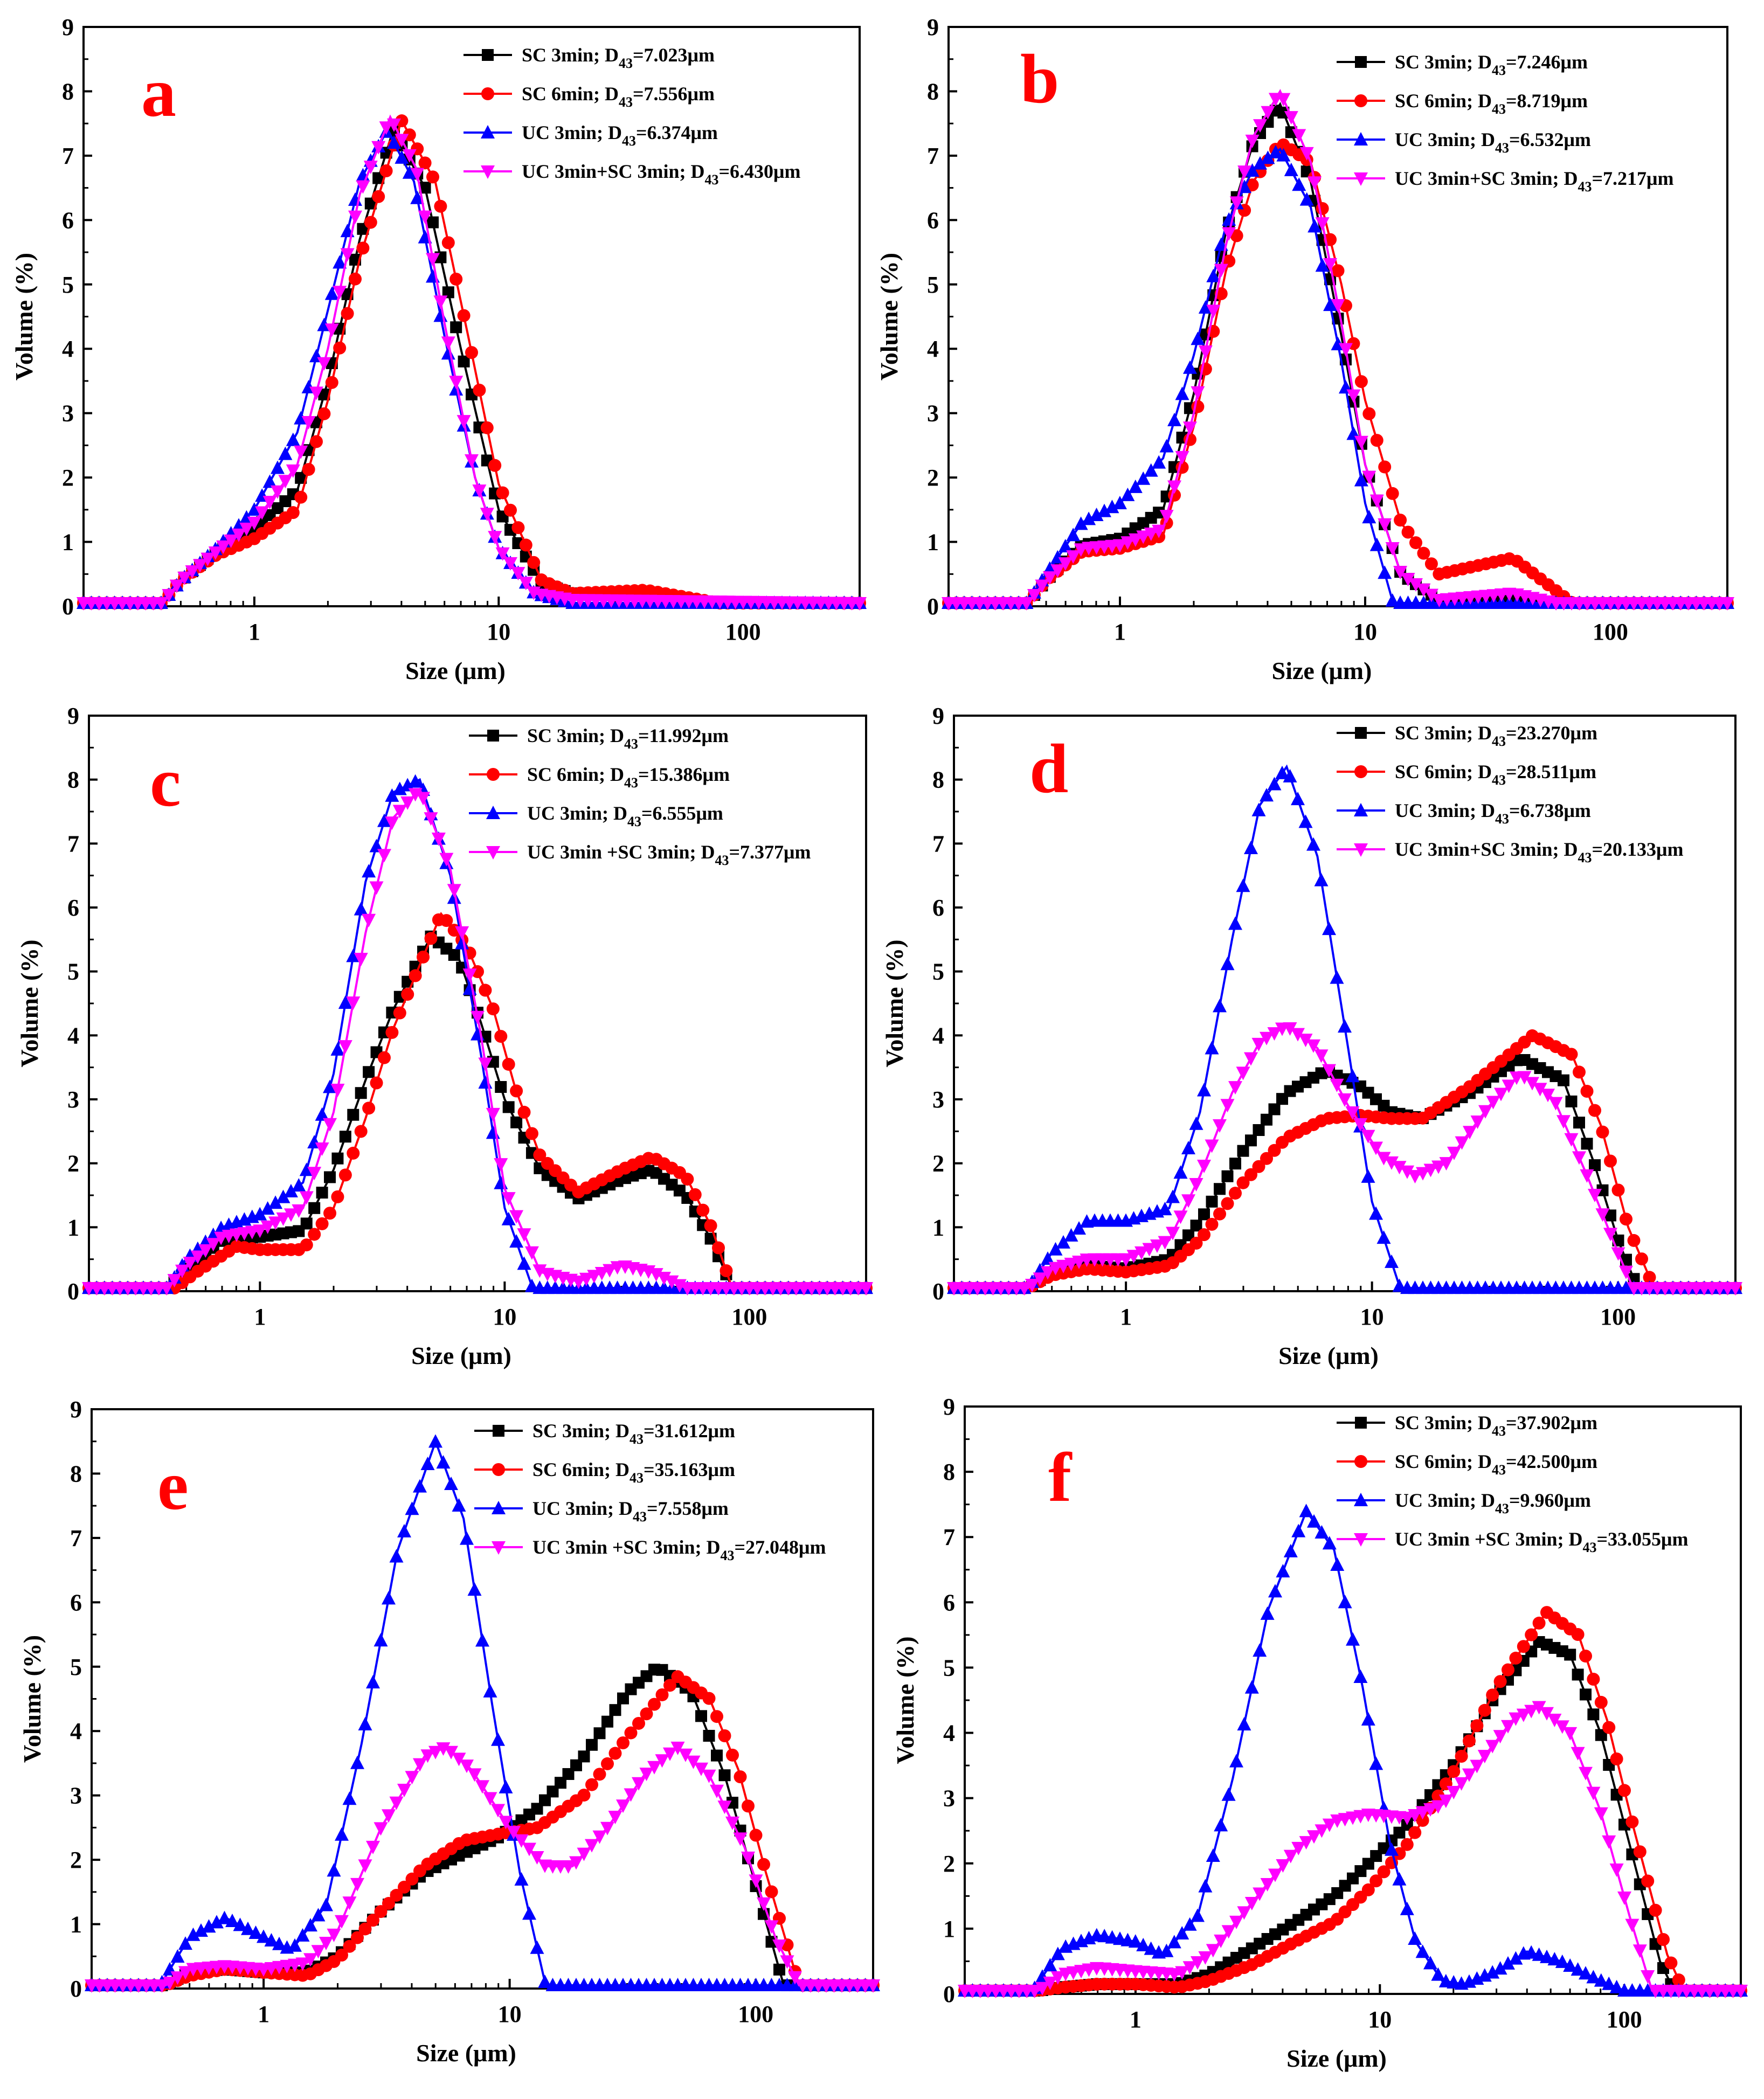 This screenshot has width=1764, height=2099. Describe the element at coordinates (596, 815) in the screenshot. I see `legend-entry: UC 3min; D43=6.555μm` at that location.